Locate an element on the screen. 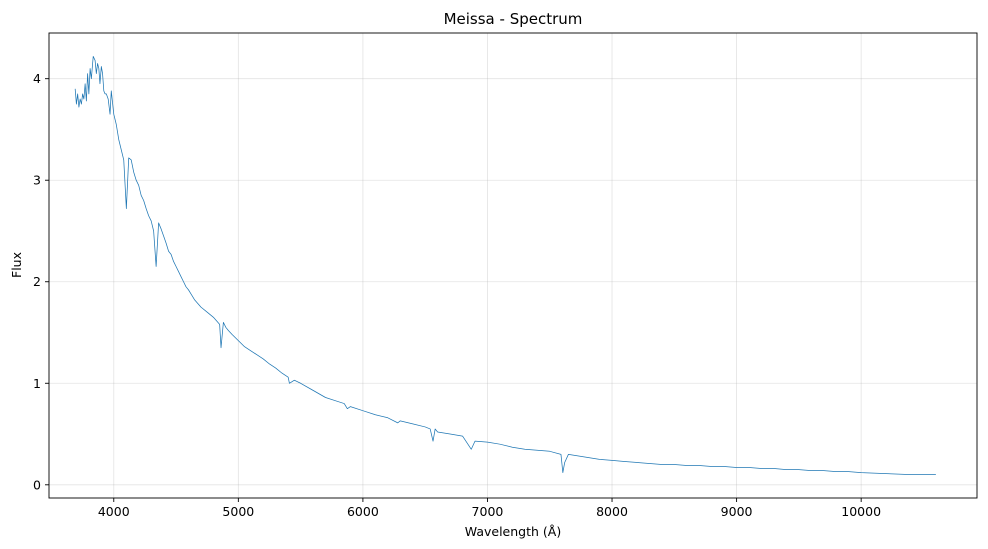 The width and height of the screenshot is (988, 549). y-axis-label: Flux is located at coordinates (16, 265).